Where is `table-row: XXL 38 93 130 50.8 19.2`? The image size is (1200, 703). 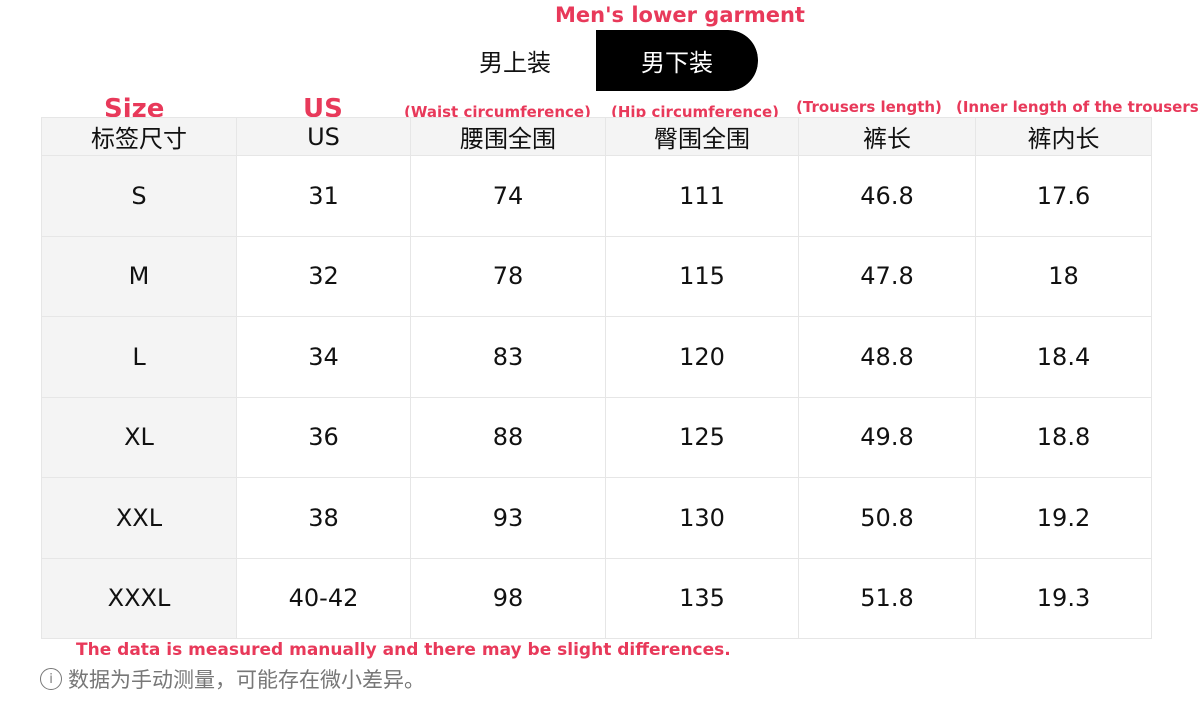 table-row: XXL 38 93 130 50.8 19.2 is located at coordinates (596, 518).